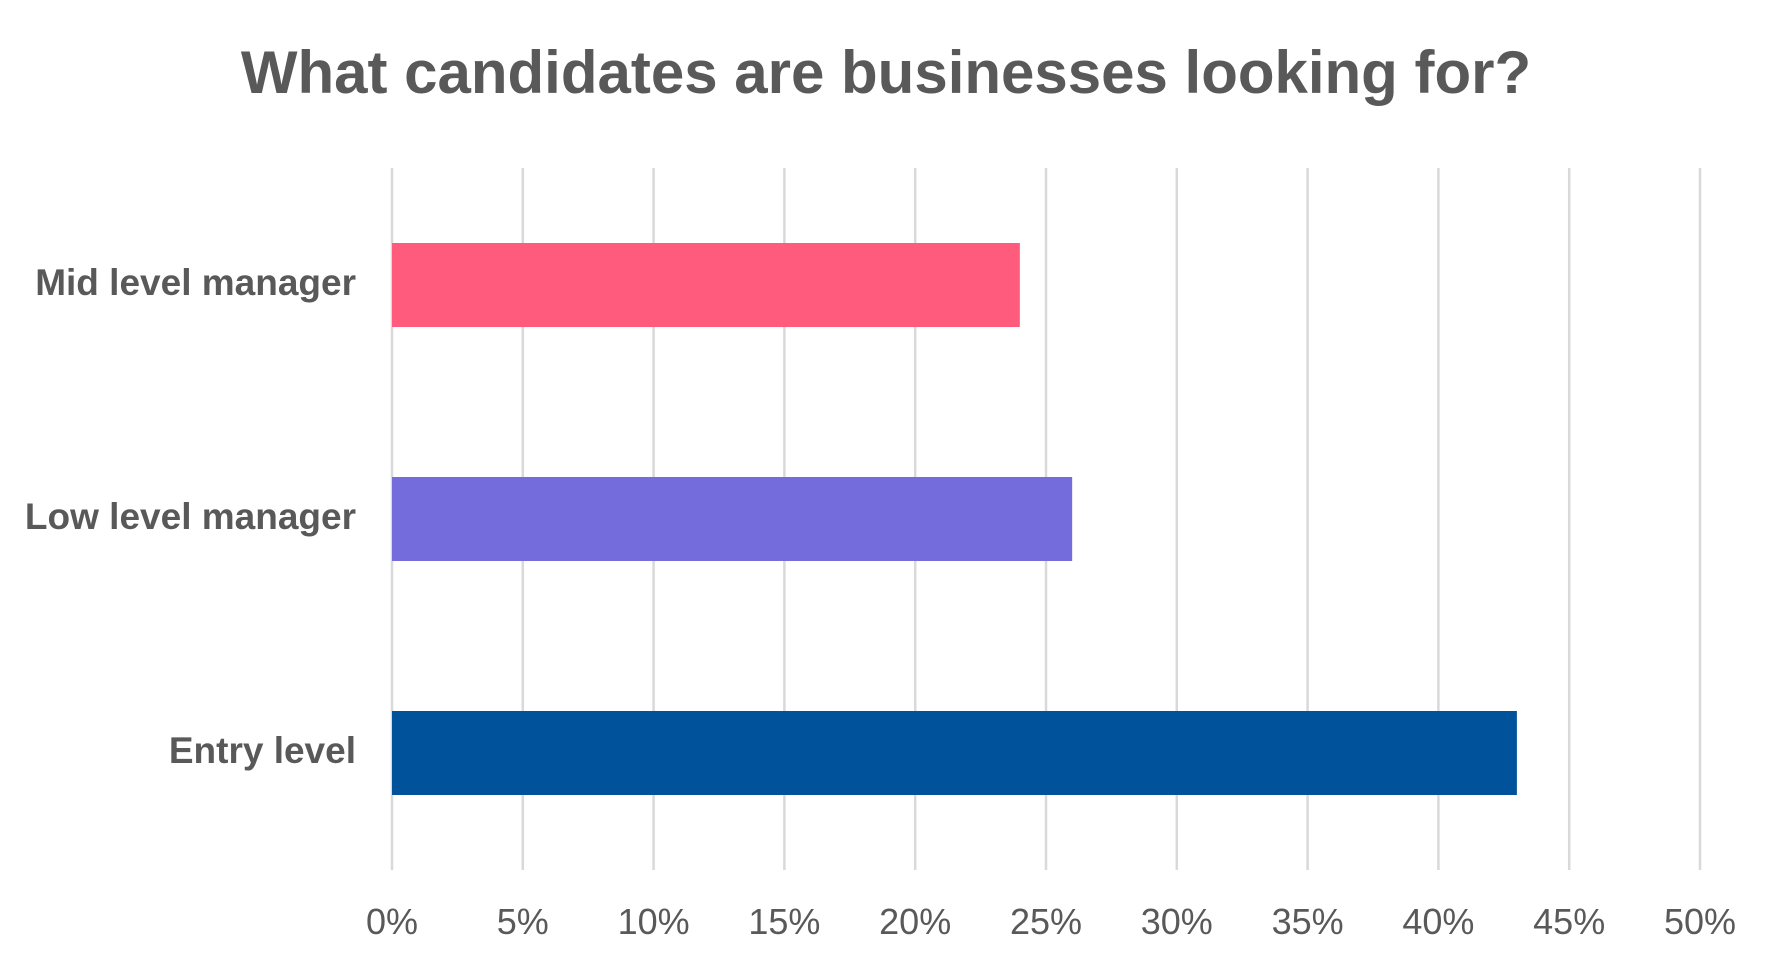 Image resolution: width=1772 pixels, height=976 pixels. Describe the element at coordinates (1700, 921) in the screenshot. I see `x-tick-label: 50%` at that location.